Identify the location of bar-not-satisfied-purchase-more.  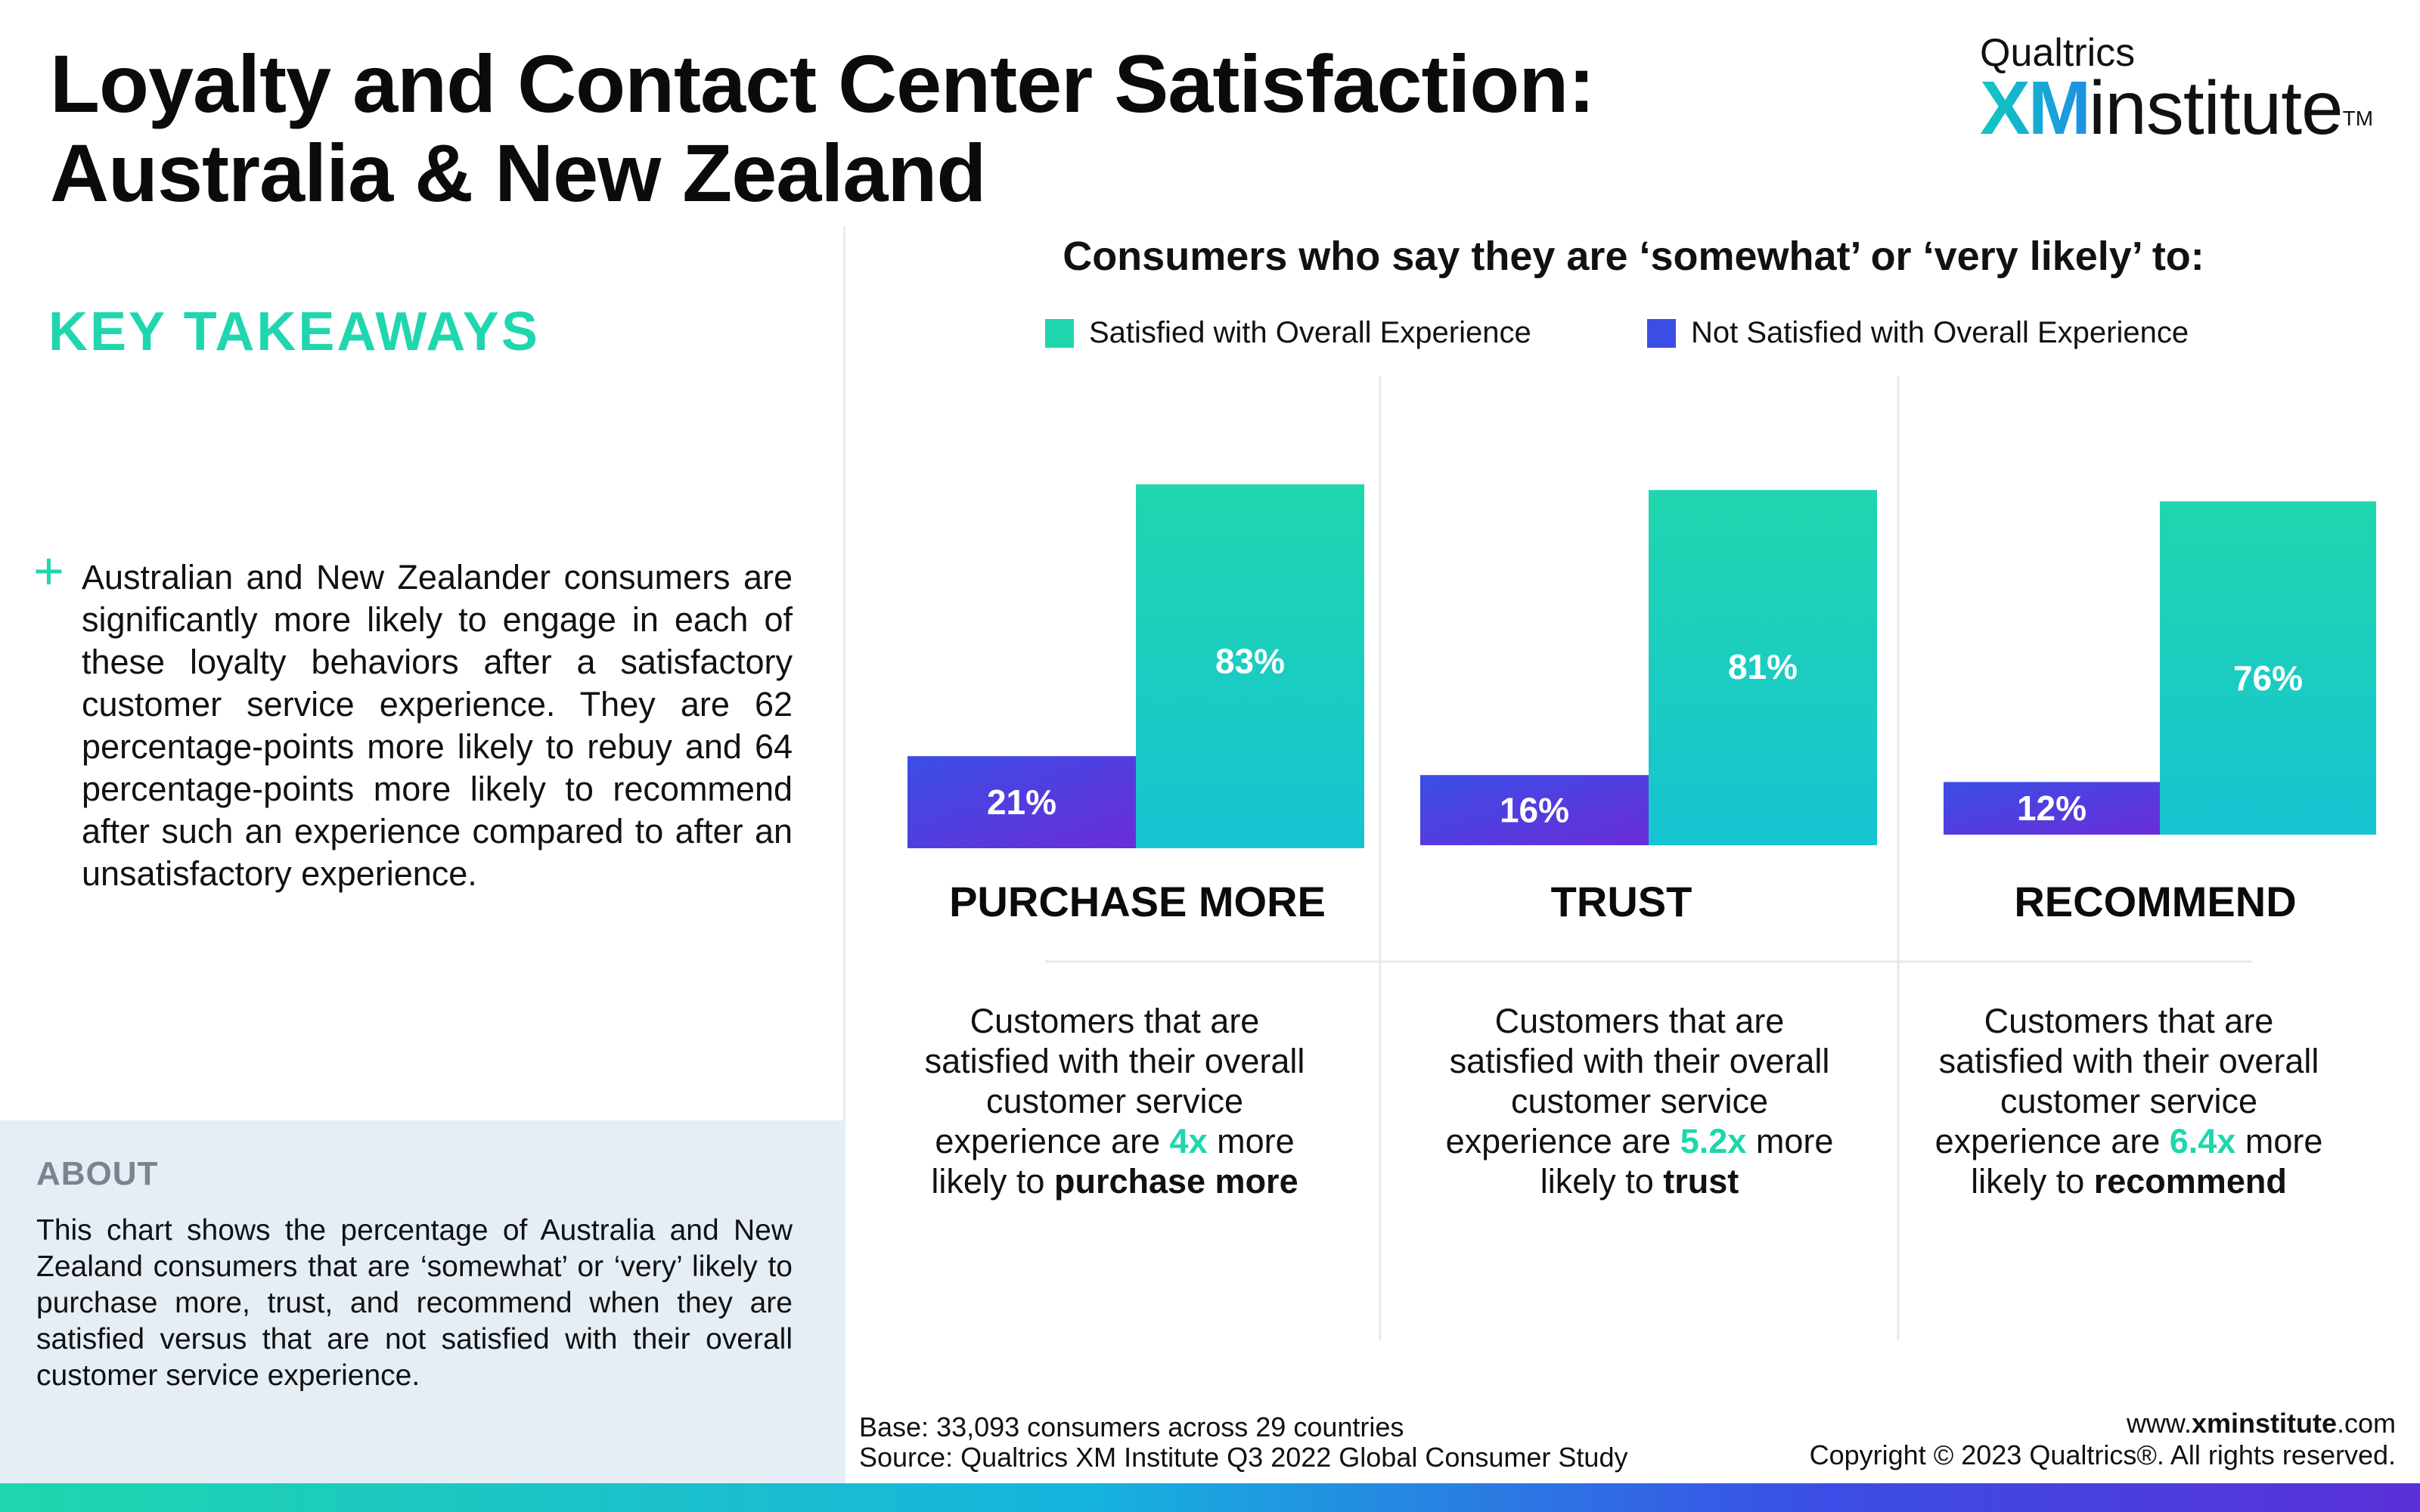
(1022, 802).